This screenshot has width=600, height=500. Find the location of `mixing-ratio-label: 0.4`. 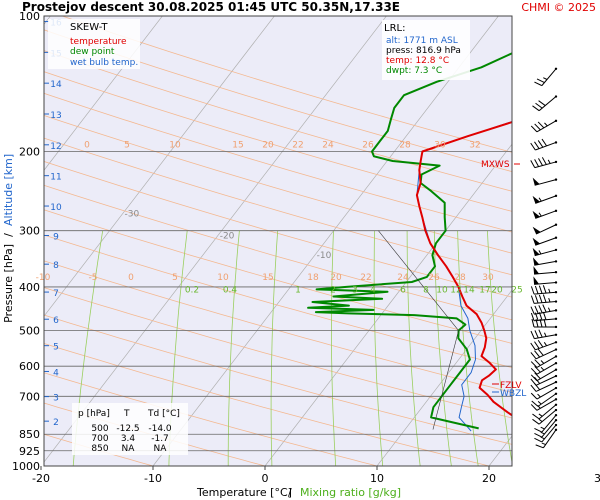

mixing-ratio-label: 0.4 is located at coordinates (230, 290).